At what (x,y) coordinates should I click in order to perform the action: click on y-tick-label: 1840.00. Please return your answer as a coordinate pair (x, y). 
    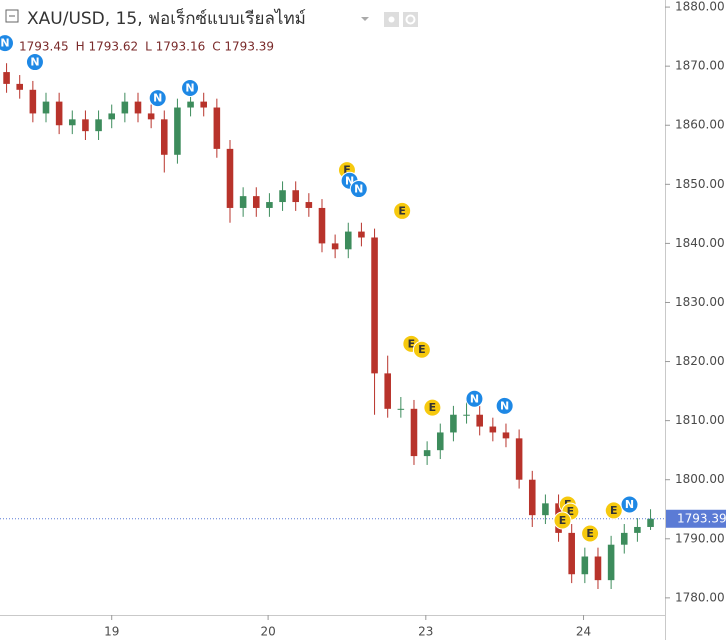
    Looking at the image, I should click on (700, 243).